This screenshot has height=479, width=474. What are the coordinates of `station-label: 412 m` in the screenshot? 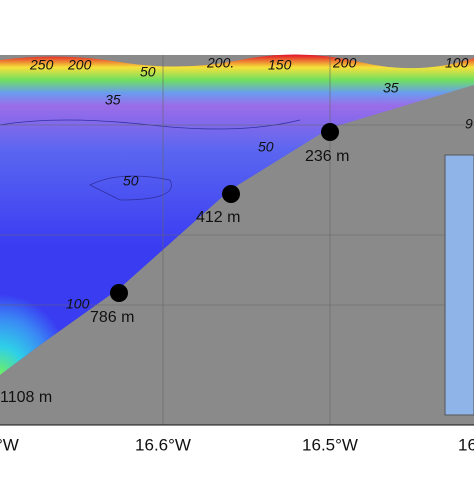 It's located at (218, 217).